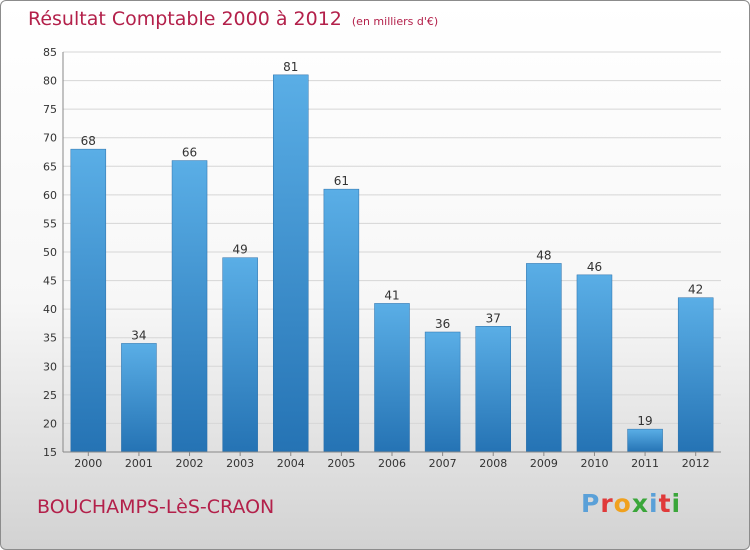 The image size is (750, 550). Describe the element at coordinates (50, 109) in the screenshot. I see `y-tick-label: 75` at that location.